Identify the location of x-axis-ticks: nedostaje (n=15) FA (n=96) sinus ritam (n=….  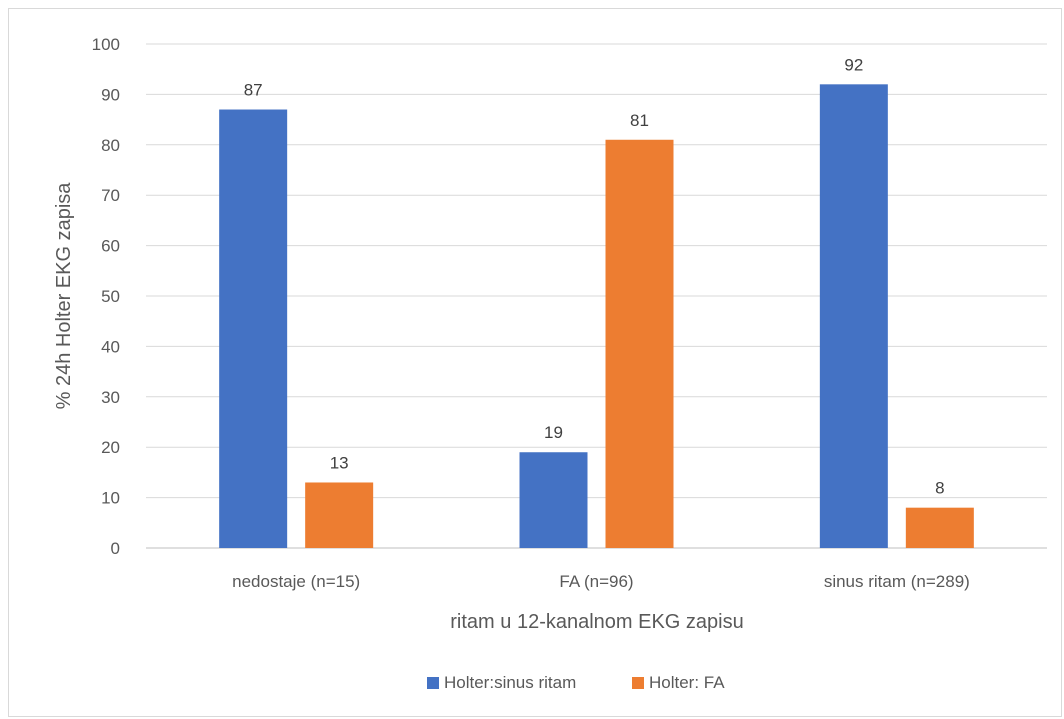
(601, 581).